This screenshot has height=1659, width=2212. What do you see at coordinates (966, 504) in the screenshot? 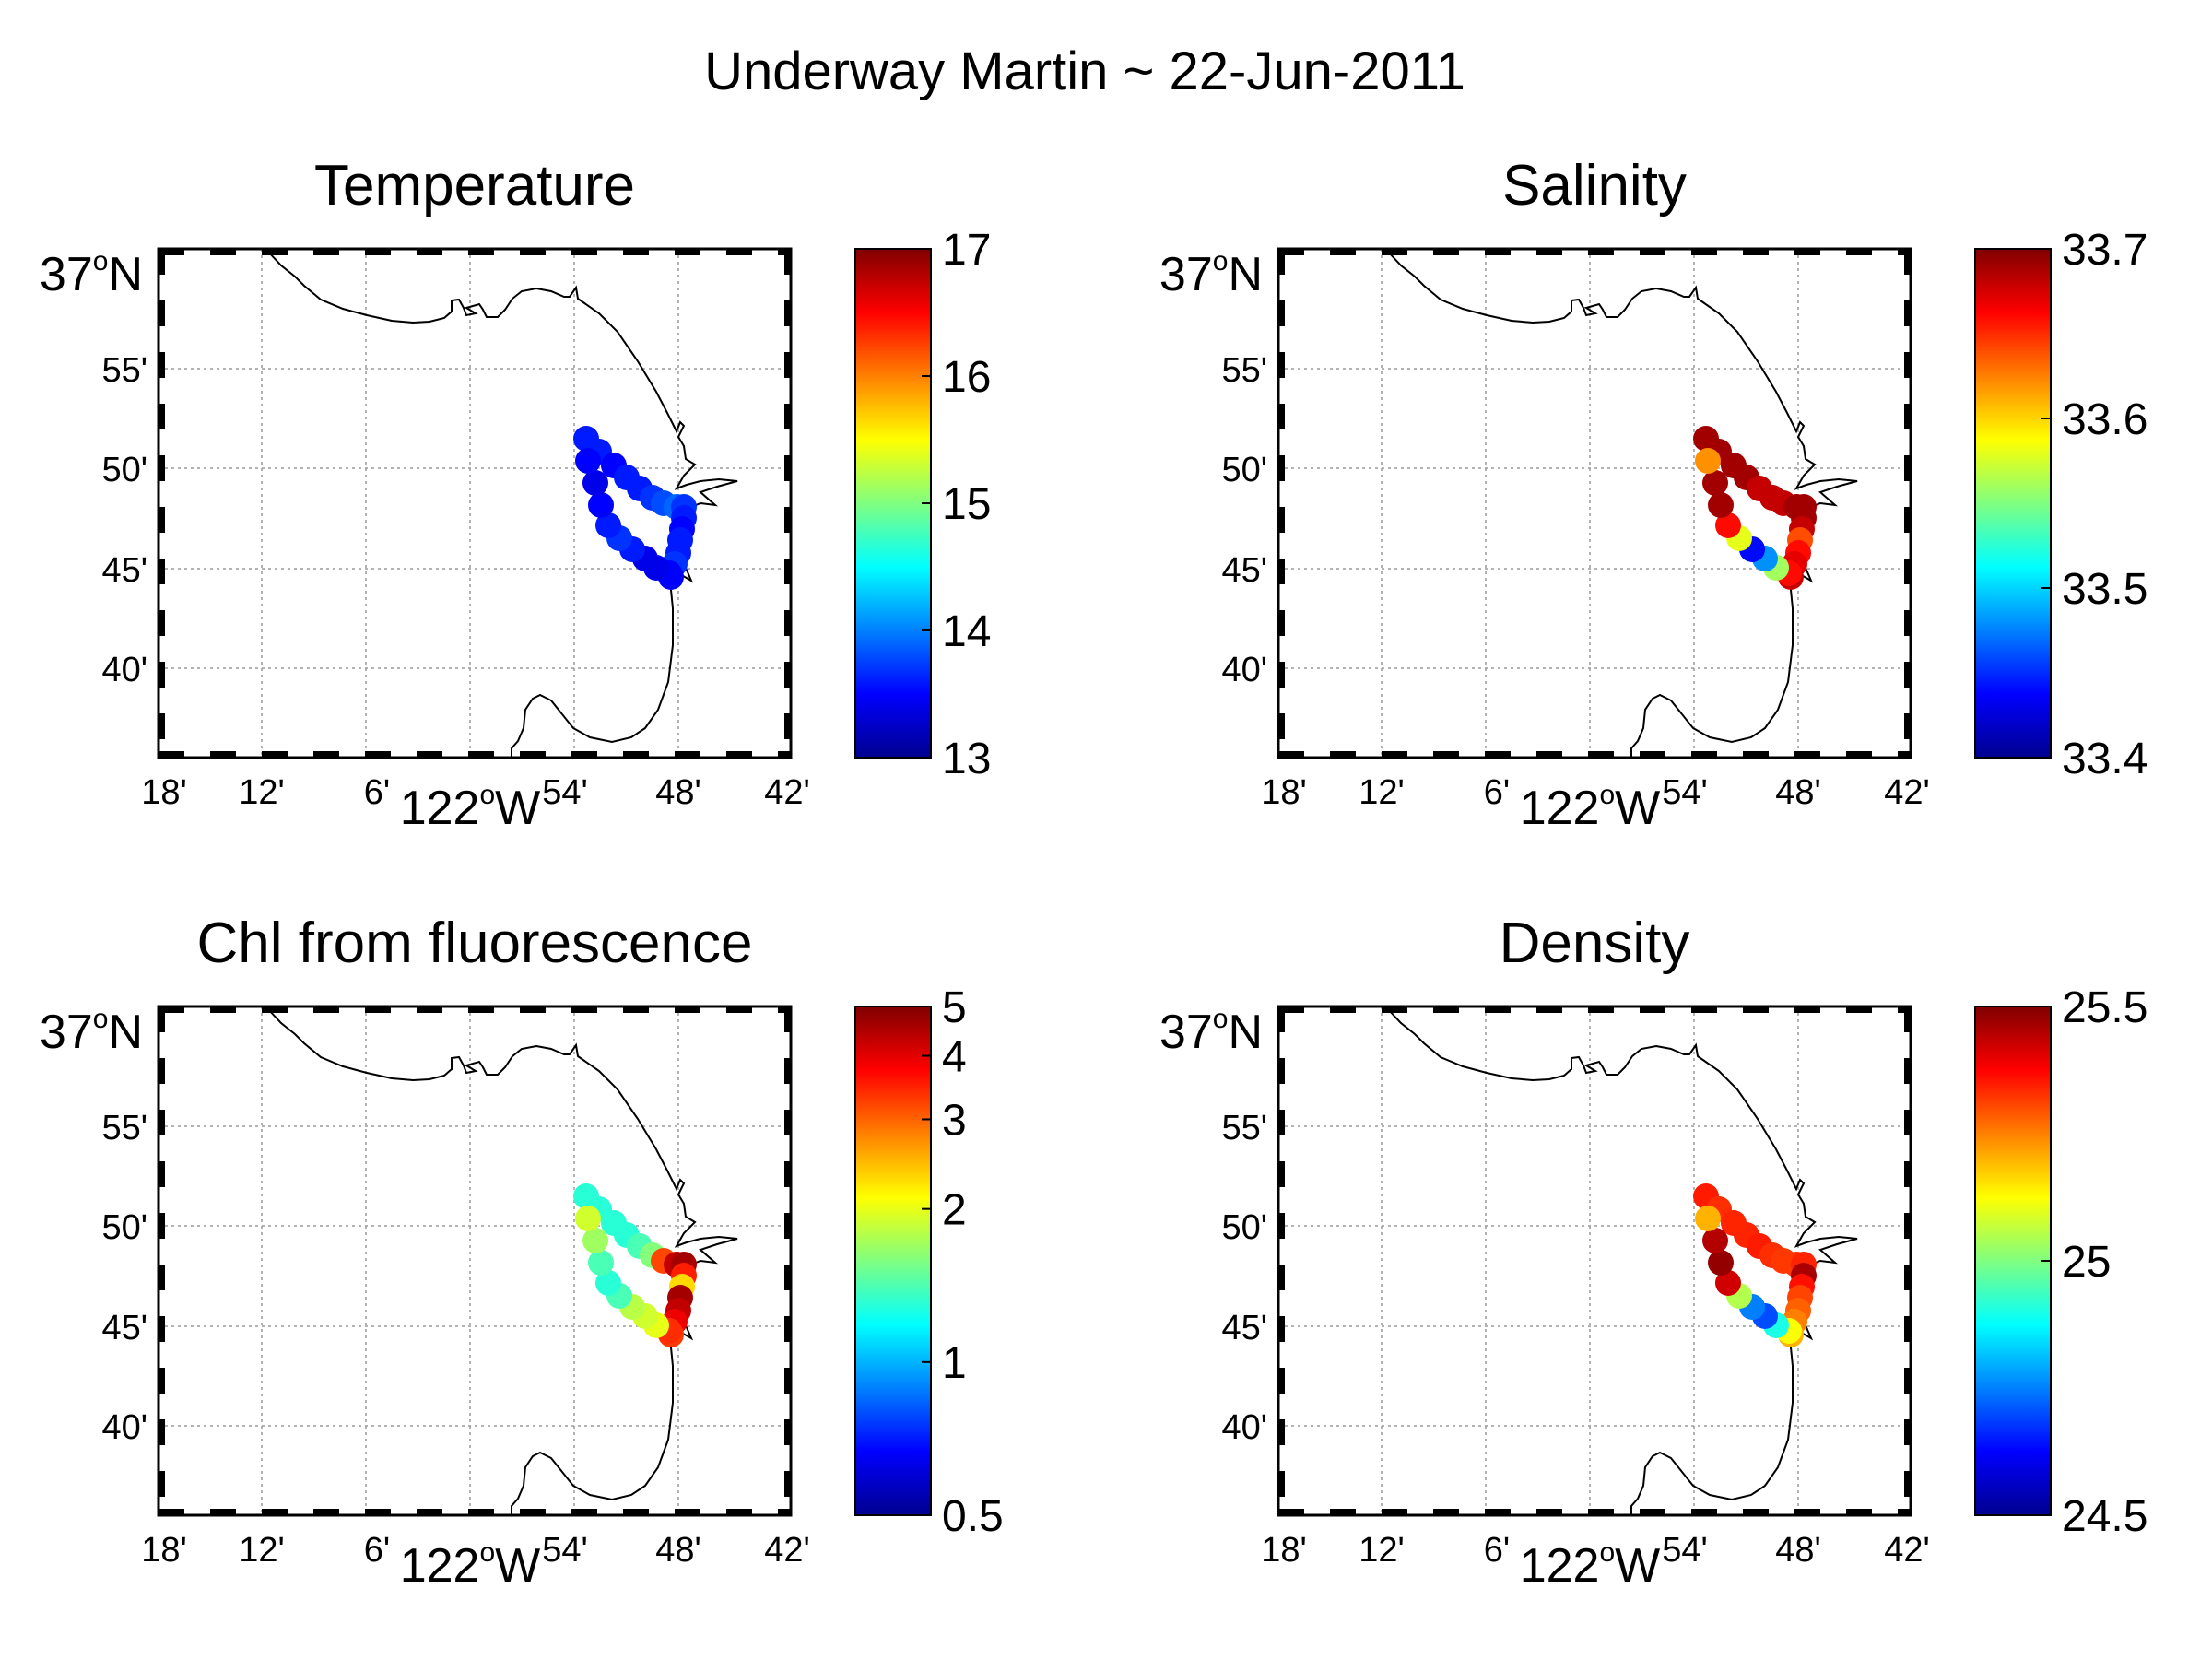
I see `colorbar-tick-label: 15` at bounding box center [966, 504].